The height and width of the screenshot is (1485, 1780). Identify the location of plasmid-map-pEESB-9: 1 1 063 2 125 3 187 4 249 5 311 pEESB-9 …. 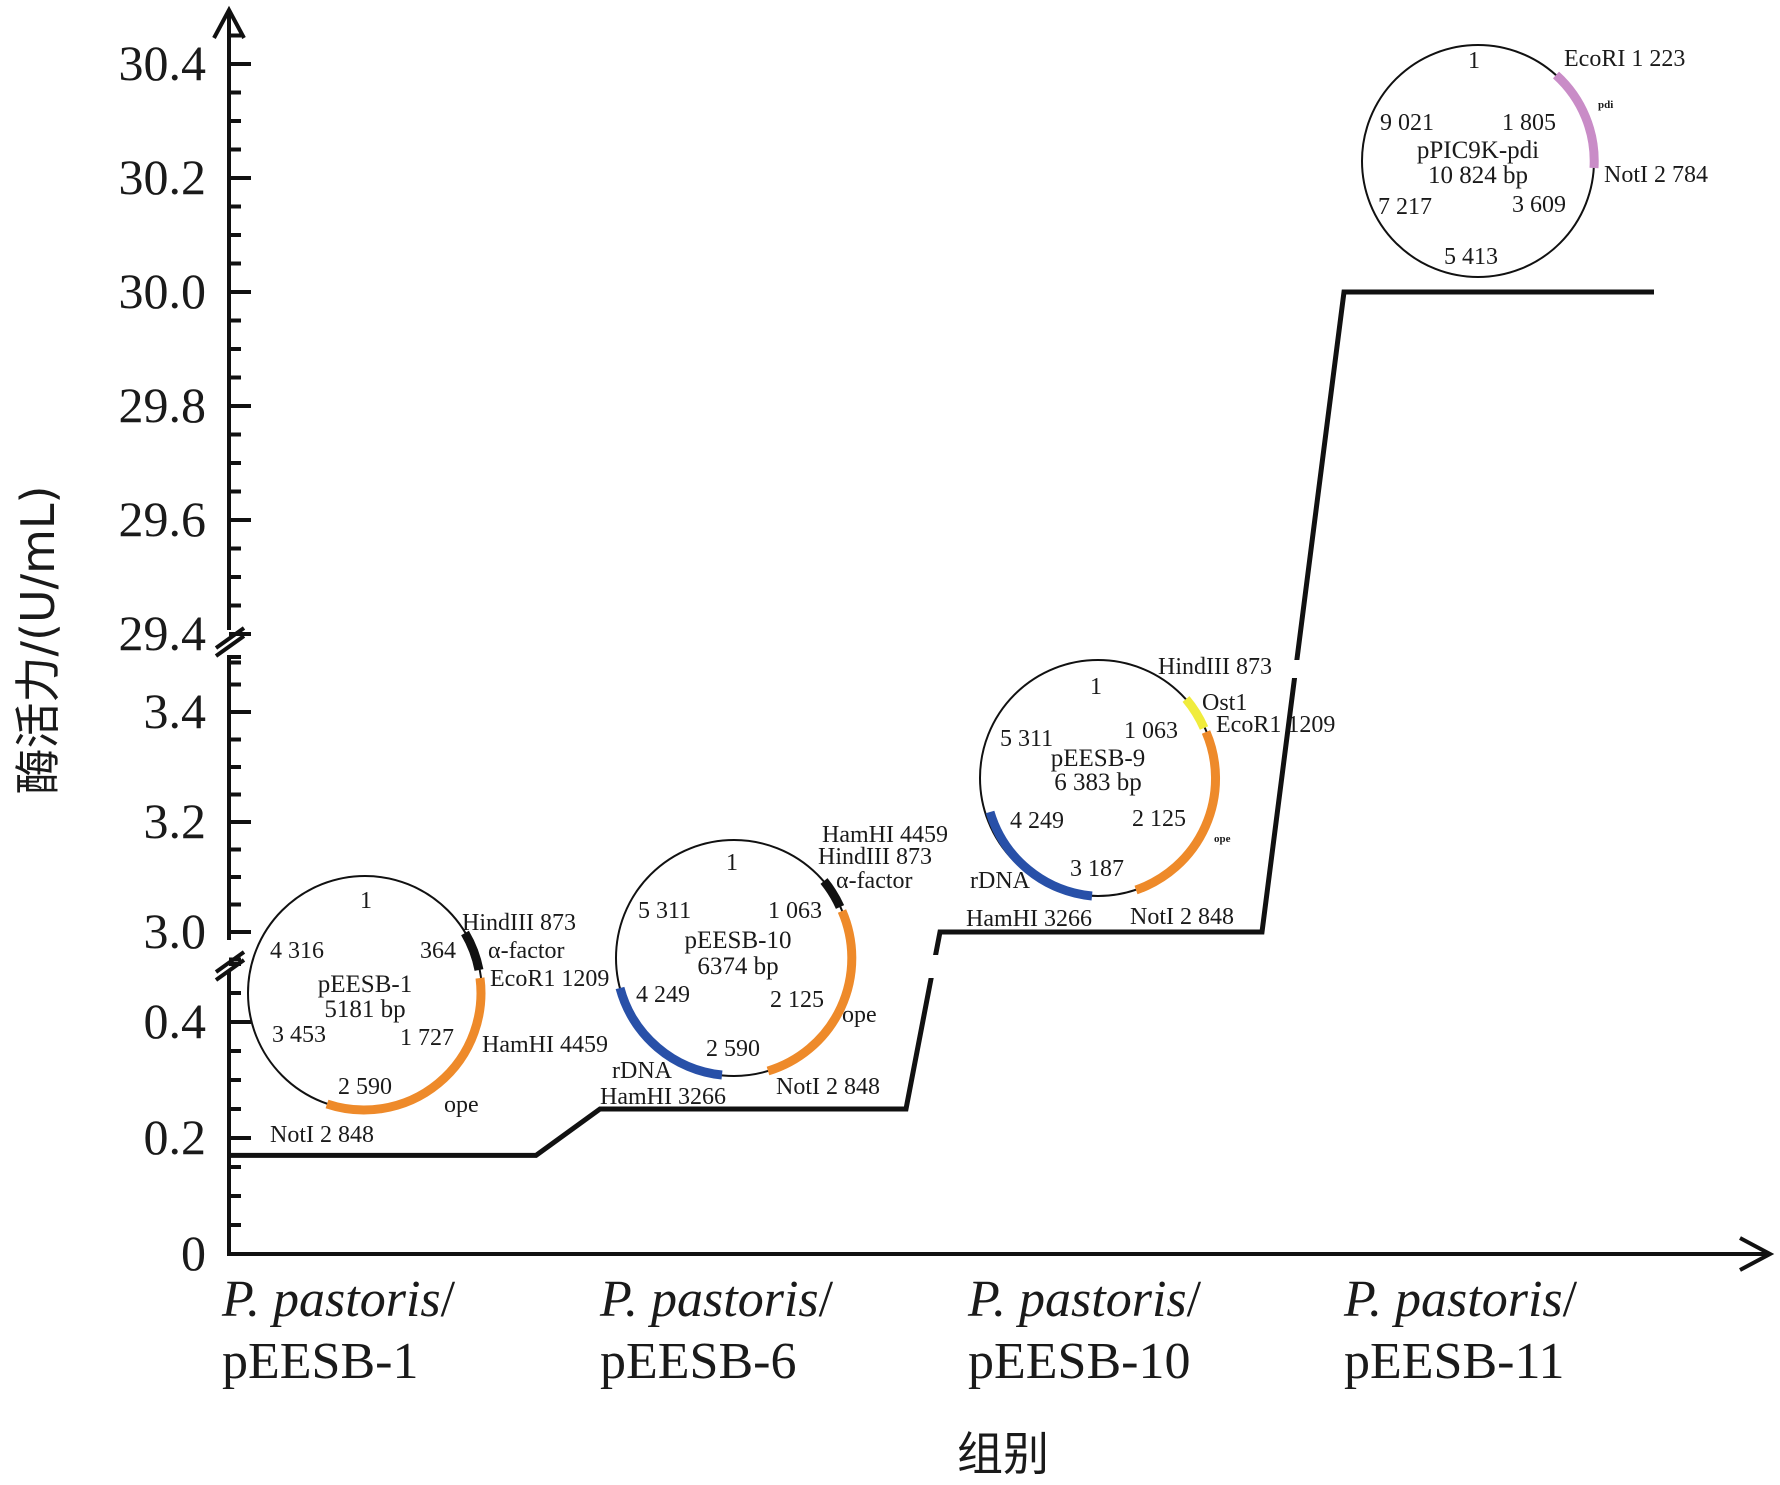
(1150, 793).